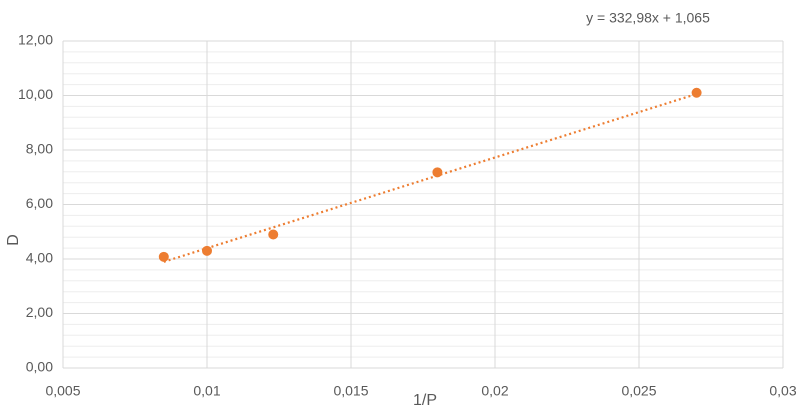  What do you see at coordinates (782, 391) in the screenshot?
I see `x-tick-label: 0,03` at bounding box center [782, 391].